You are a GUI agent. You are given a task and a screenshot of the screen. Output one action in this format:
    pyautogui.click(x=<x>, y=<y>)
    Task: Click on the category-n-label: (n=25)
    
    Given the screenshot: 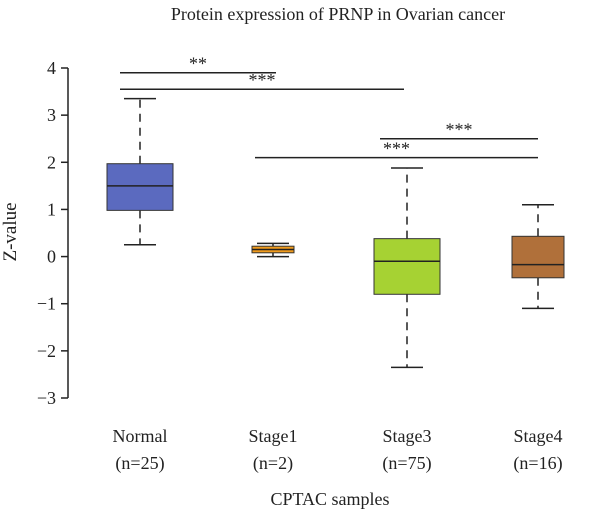 What is the action you would take?
    pyautogui.click(x=139, y=463)
    